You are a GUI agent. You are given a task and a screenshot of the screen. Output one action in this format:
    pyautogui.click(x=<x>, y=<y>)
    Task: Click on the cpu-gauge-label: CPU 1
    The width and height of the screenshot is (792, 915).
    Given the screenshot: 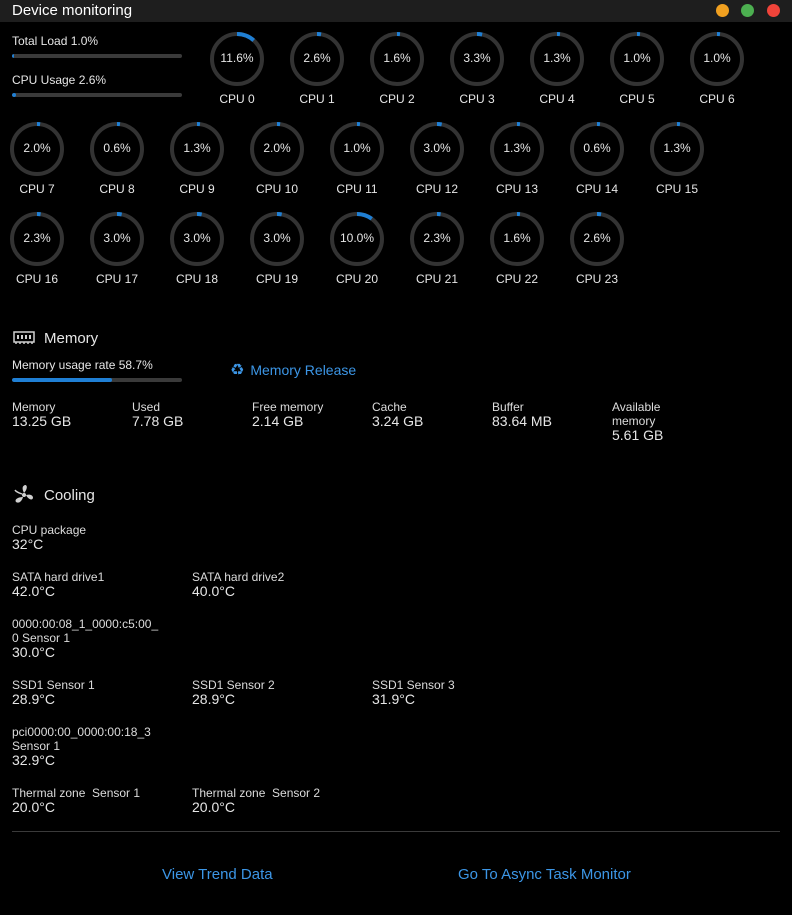 What is the action you would take?
    pyautogui.click(x=317, y=99)
    